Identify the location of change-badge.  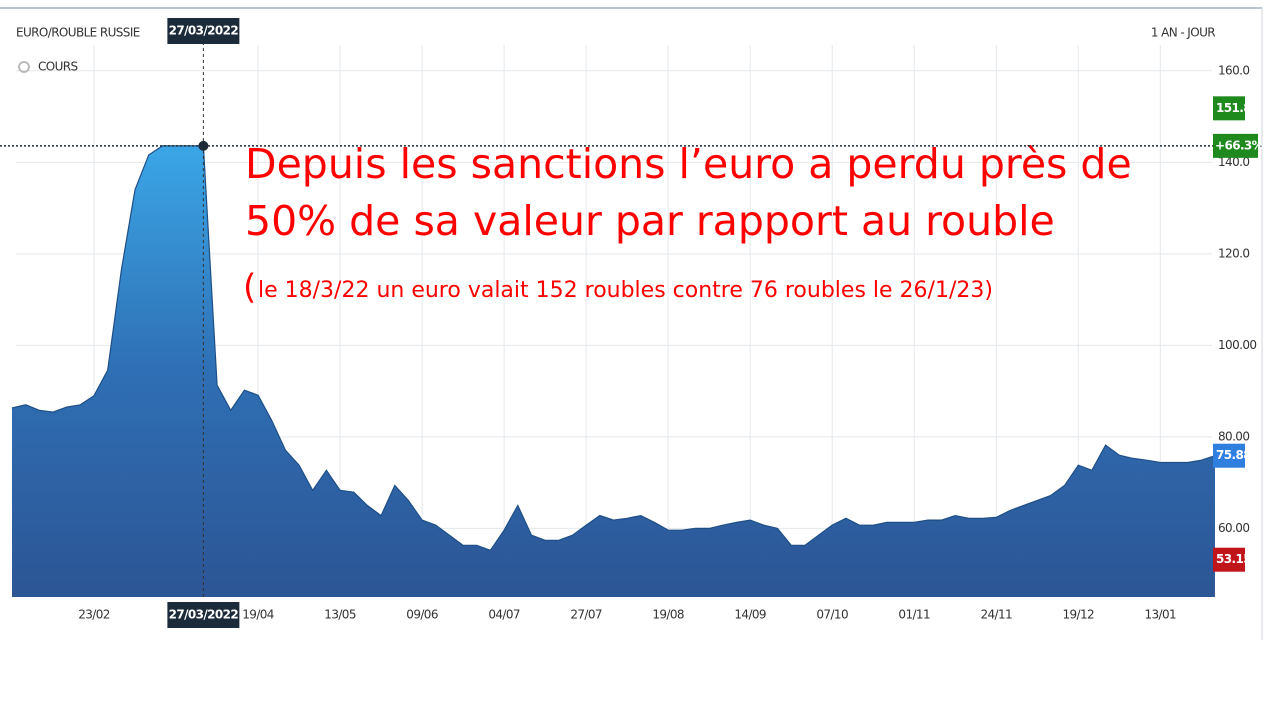
(1235, 145).